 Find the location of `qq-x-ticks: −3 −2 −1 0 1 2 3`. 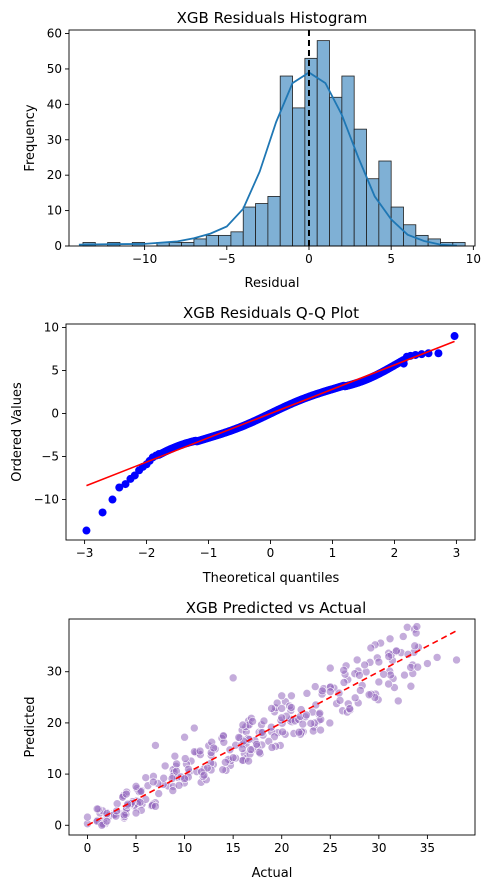

qq-x-ticks: −3 −2 −1 0 1 2 3 is located at coordinates (268, 550).